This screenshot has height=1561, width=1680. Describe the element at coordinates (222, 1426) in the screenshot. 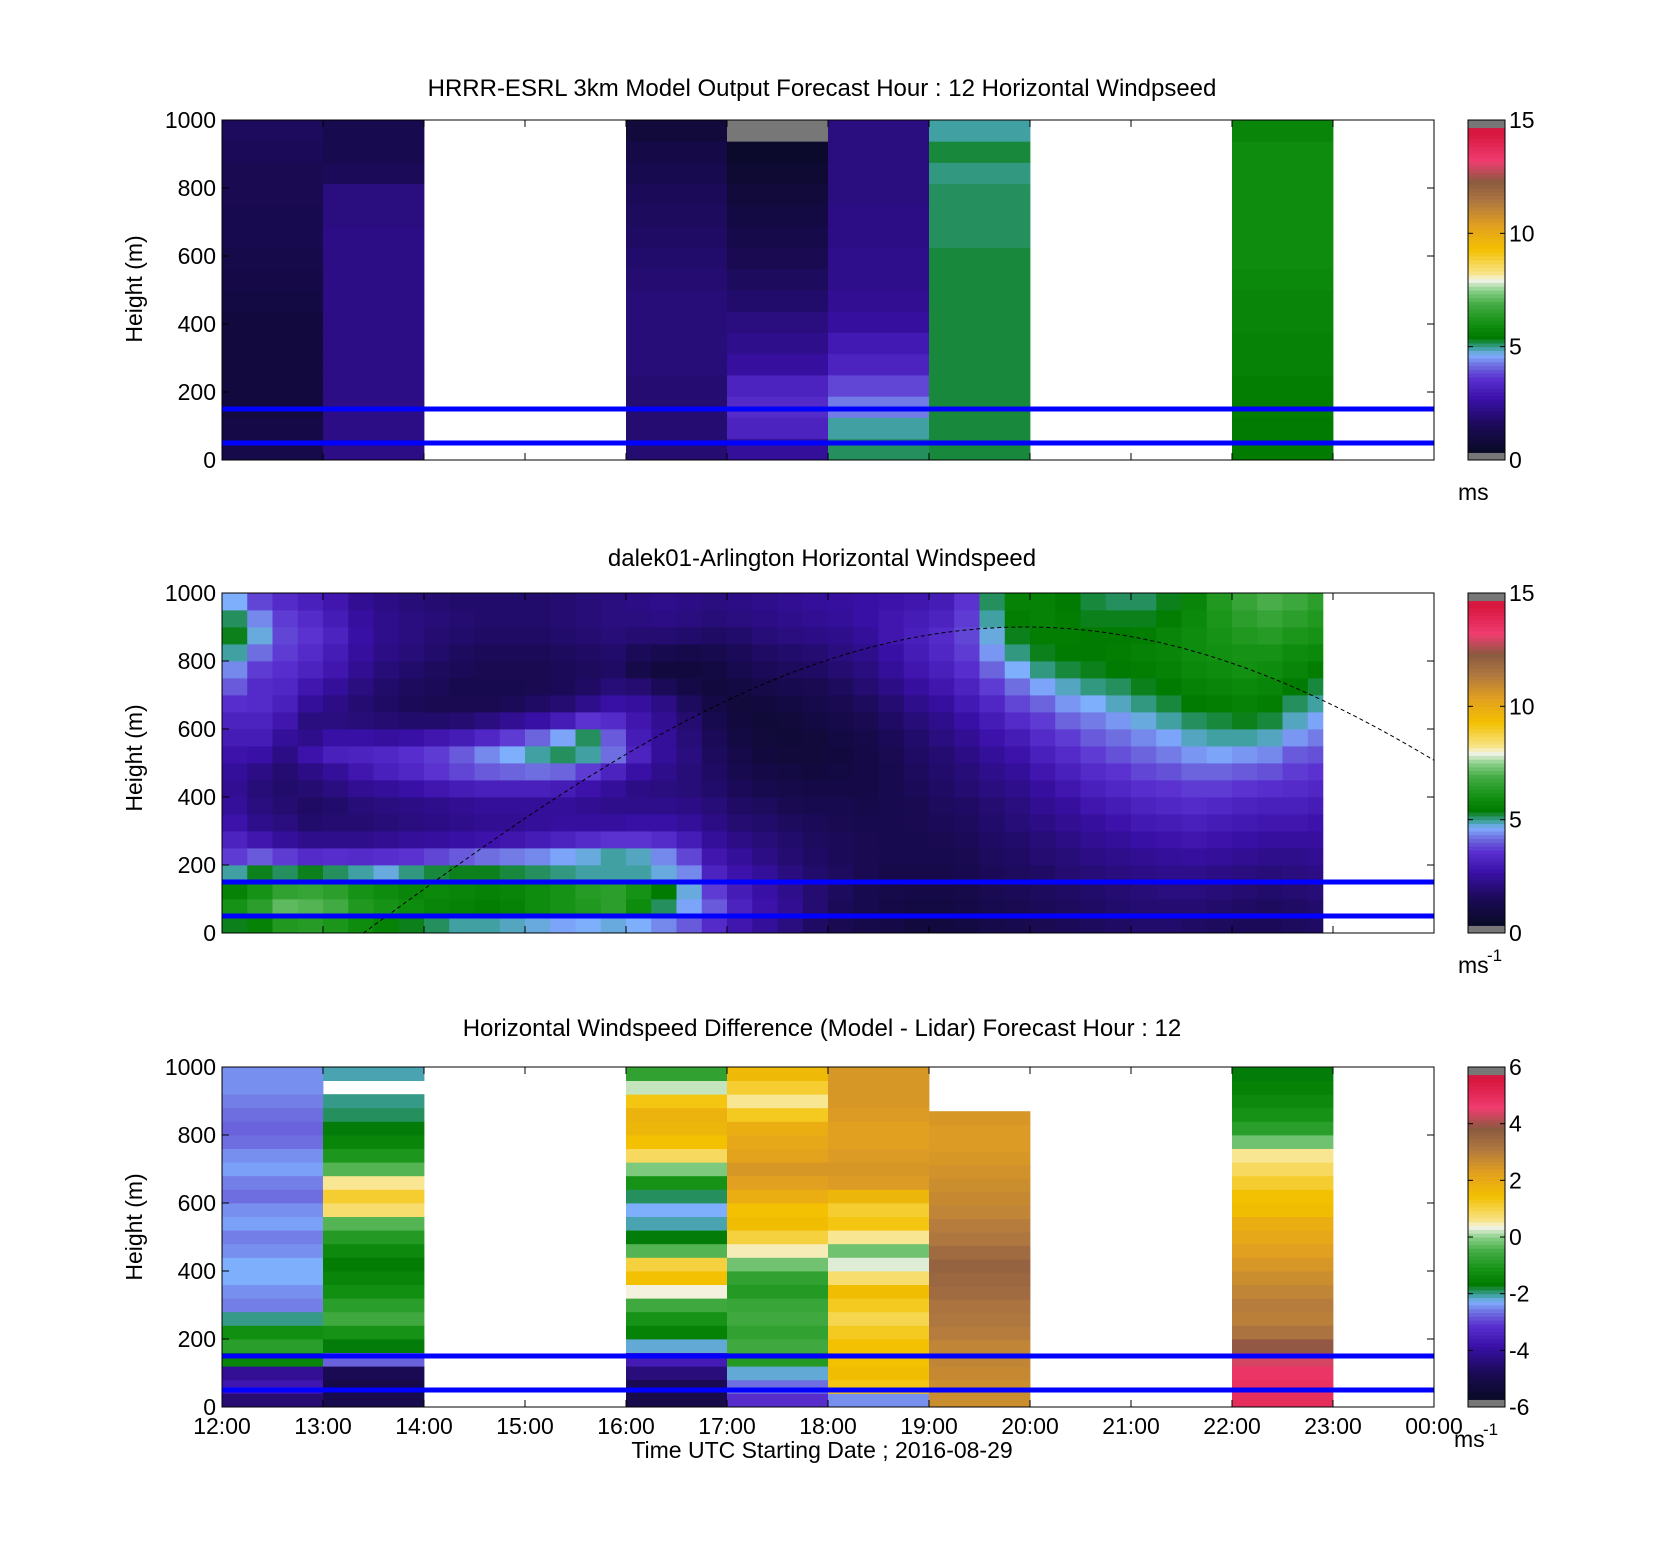

I see `x-tick-label: 12:00` at that location.